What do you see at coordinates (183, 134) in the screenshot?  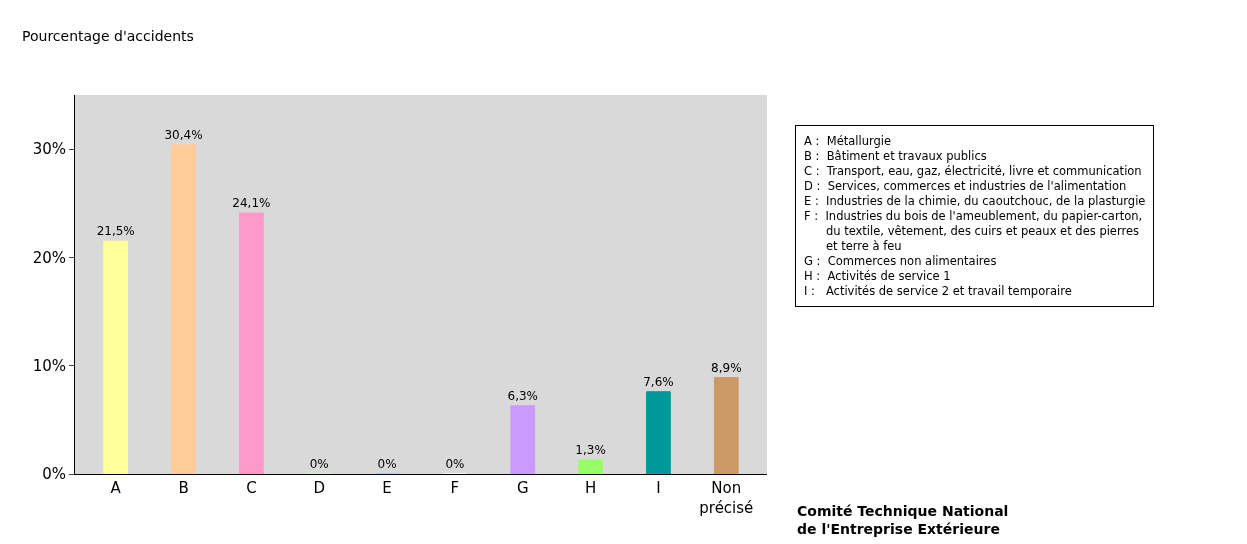 I see `data-label: 30,4%` at bounding box center [183, 134].